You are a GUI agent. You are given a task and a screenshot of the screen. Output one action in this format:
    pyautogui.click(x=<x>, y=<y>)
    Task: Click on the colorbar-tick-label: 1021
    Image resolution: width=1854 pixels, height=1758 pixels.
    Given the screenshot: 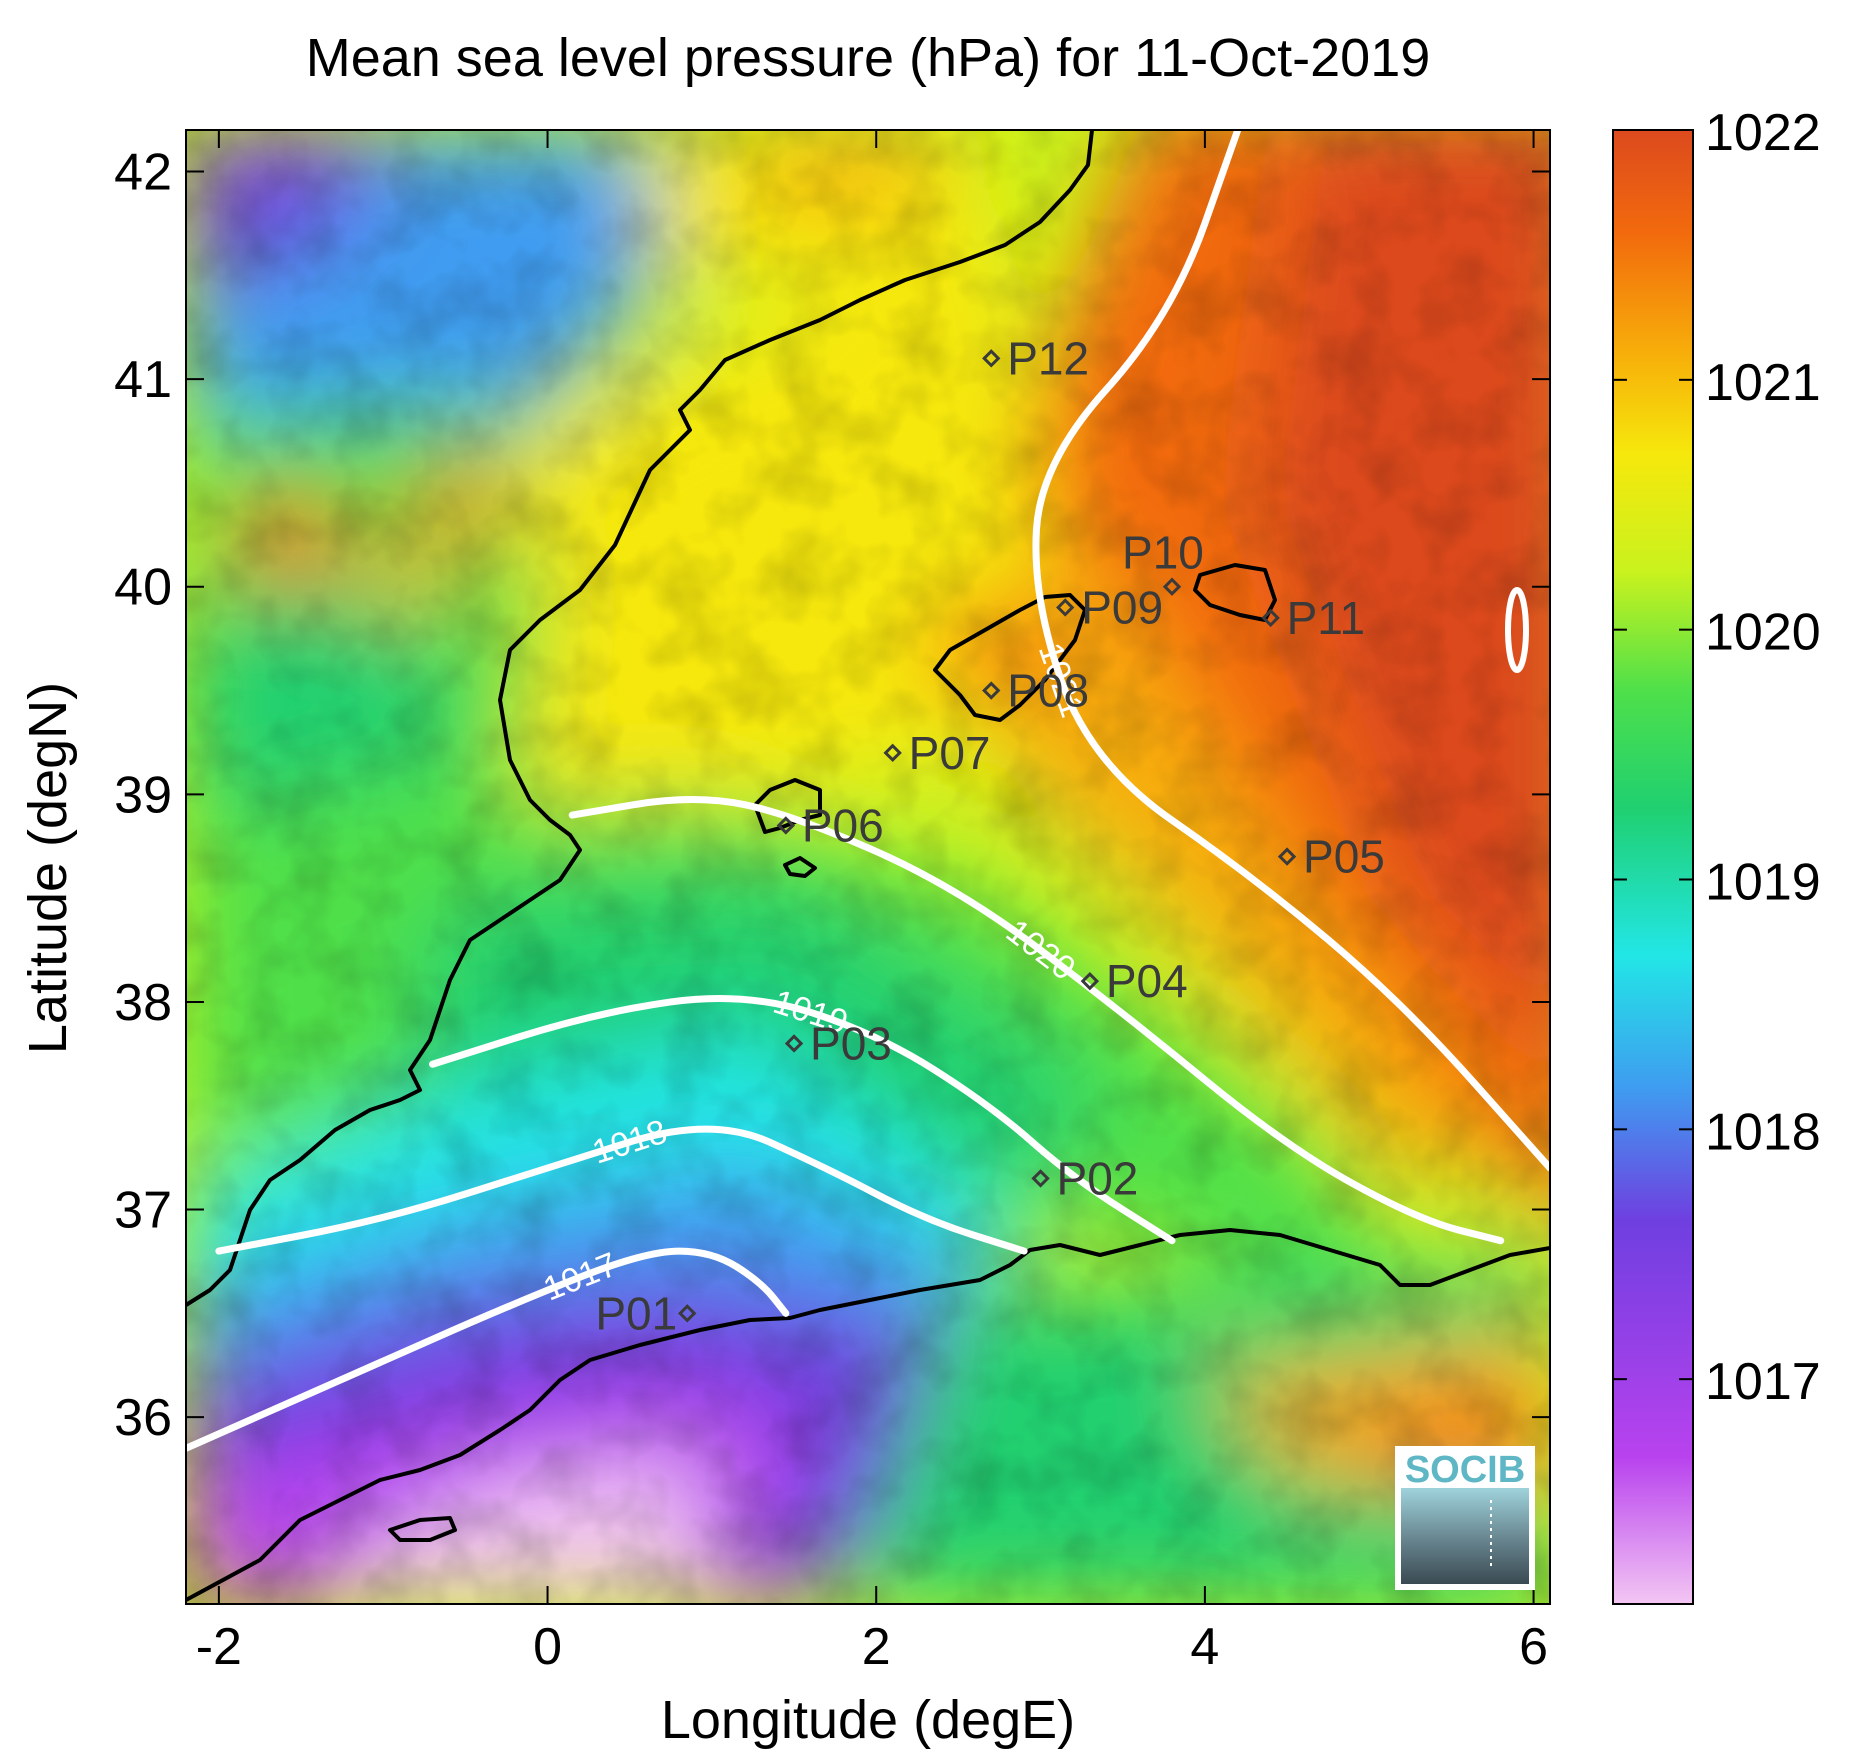 What is the action you would take?
    pyautogui.click(x=1763, y=383)
    